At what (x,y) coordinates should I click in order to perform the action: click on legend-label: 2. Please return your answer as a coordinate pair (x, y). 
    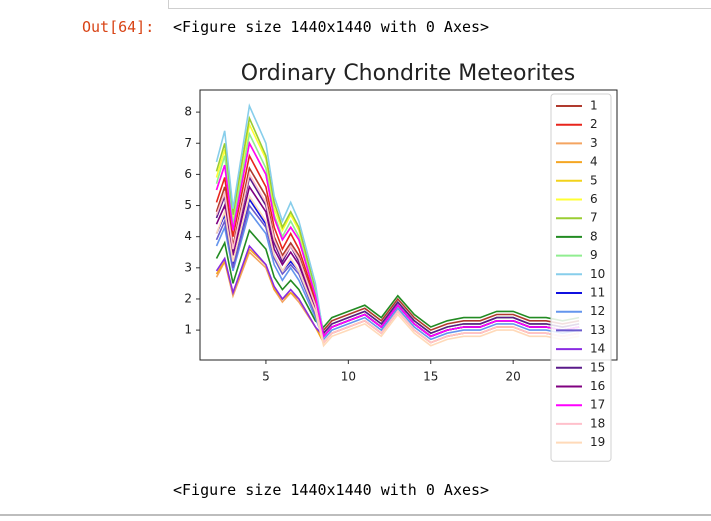
    Looking at the image, I should click on (594, 124).